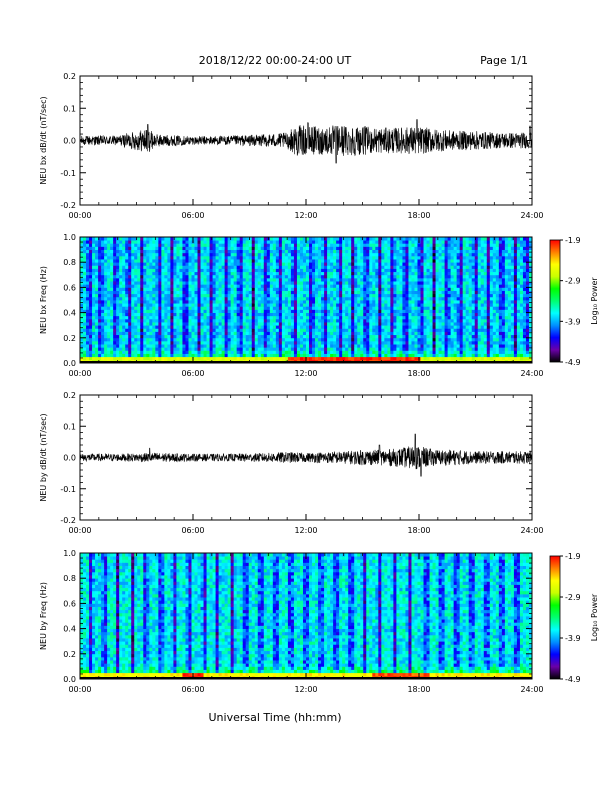 This screenshot has height=792, width=612. I want to click on x-axis-label: Universal Time (hh:mm), so click(275, 717).